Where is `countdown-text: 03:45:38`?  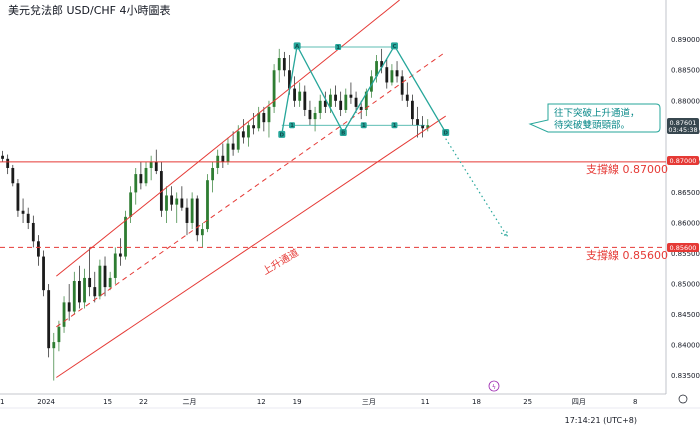 countdown-text: 03:45:38 is located at coordinates (682, 130).